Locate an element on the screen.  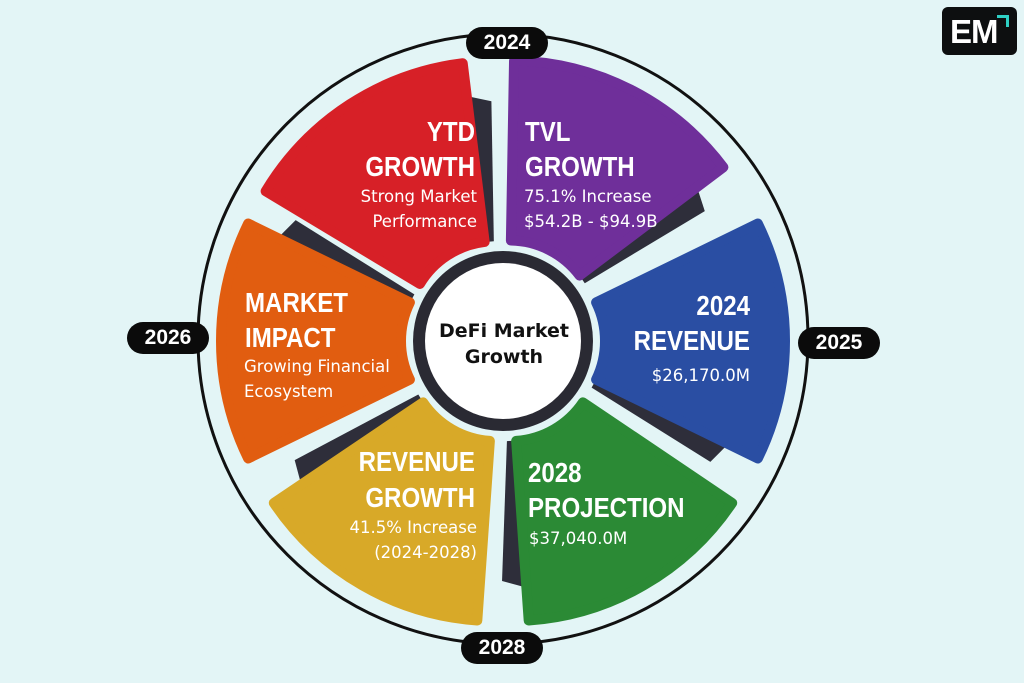
market-impact-title-line2: IMPACT is located at coordinates (290, 337).